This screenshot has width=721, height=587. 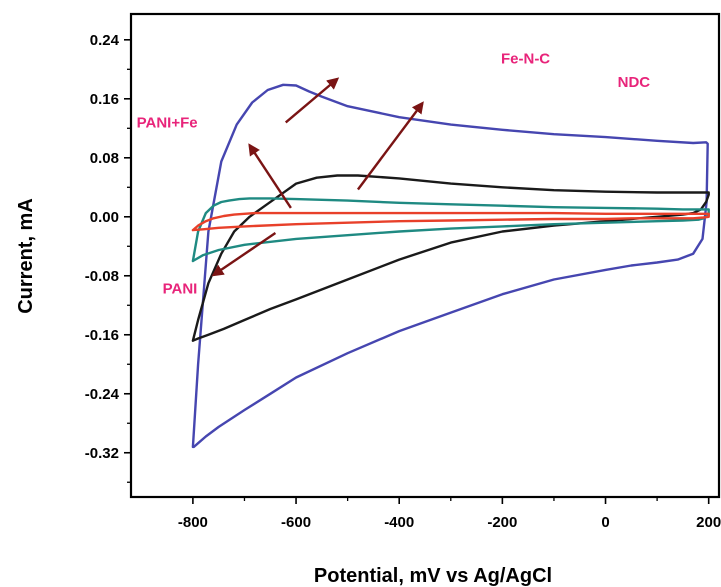 What do you see at coordinates (102, 453) in the screenshot?
I see `y-tick-label: -0.32` at bounding box center [102, 453].